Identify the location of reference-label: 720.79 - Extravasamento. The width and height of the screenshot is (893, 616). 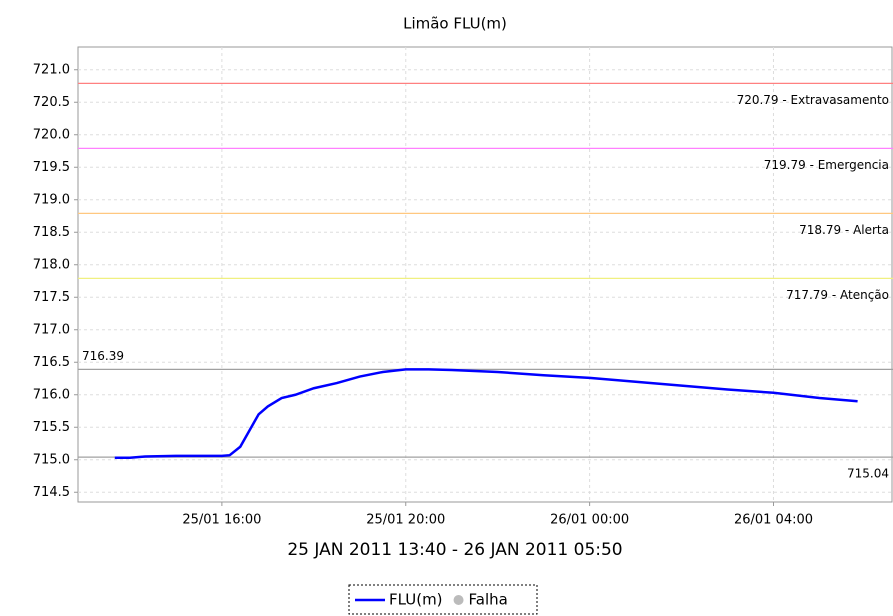
(813, 100).